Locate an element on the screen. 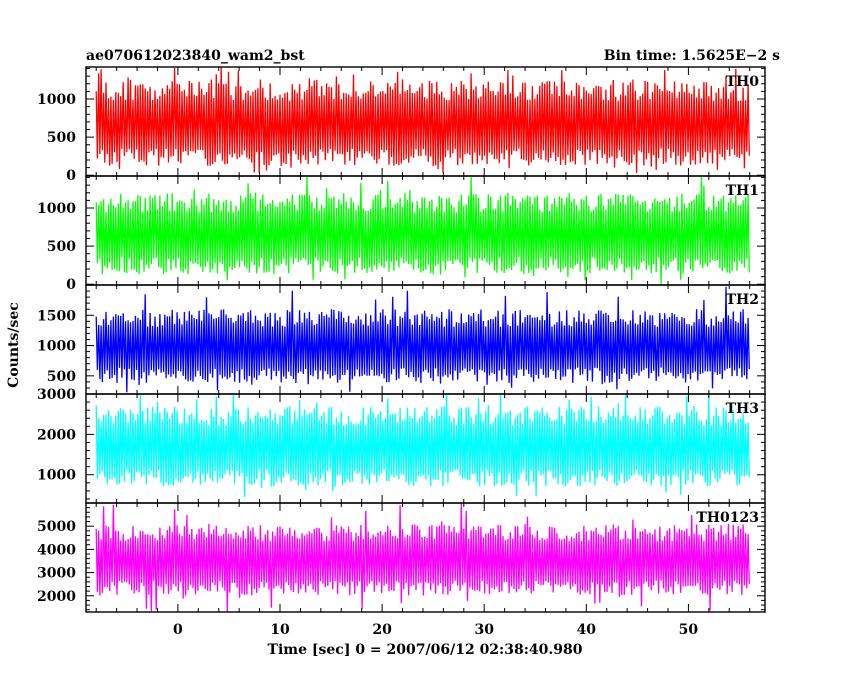 This screenshot has width=850, height=680. x-tick-label: 10 is located at coordinates (280, 630).